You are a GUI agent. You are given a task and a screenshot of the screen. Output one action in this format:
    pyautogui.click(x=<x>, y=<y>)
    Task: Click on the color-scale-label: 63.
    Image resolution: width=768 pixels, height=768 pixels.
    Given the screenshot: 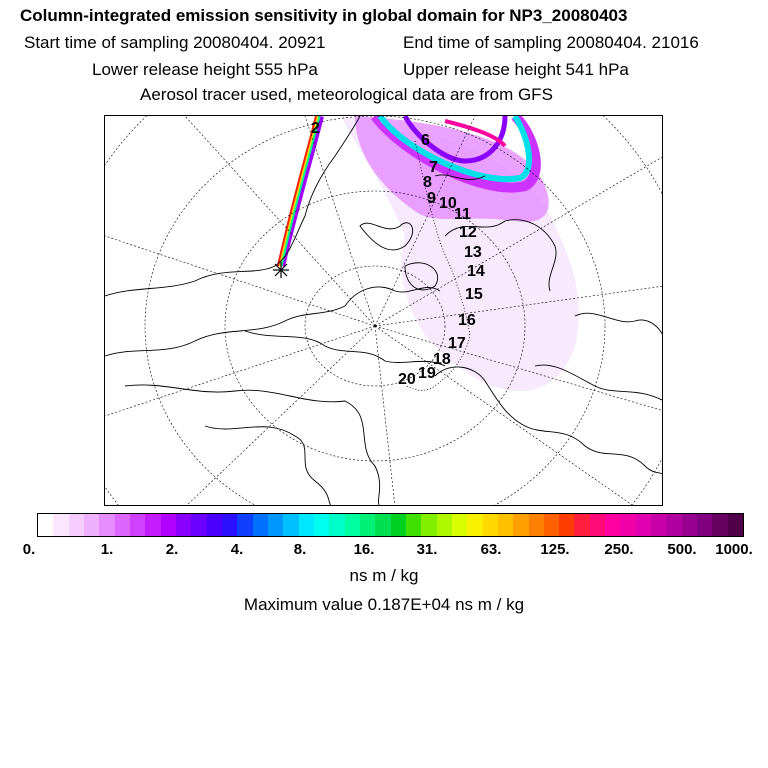 What is the action you would take?
    pyautogui.click(x=491, y=549)
    